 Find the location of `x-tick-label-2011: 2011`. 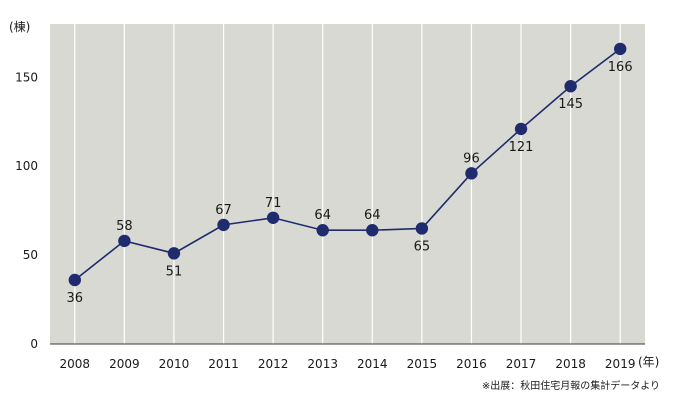

x-tick-label-2011: 2011 is located at coordinates (223, 364).